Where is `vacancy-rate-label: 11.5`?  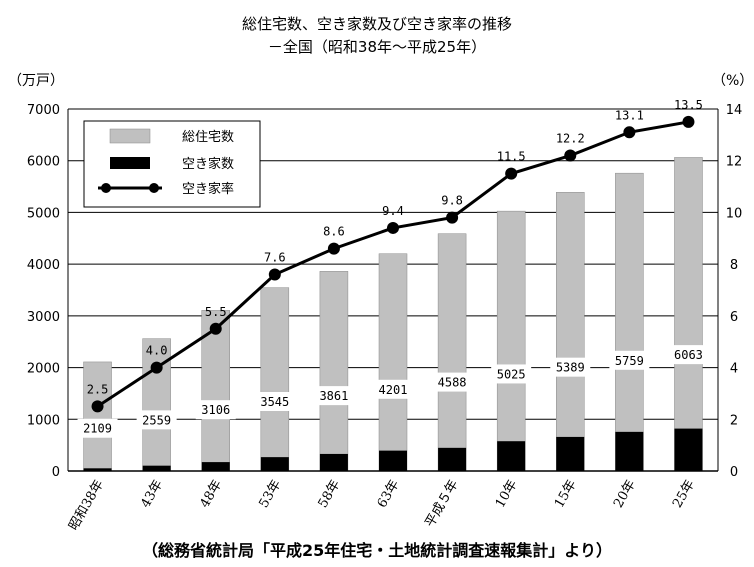 vacancy-rate-label: 11.5 is located at coordinates (511, 157).